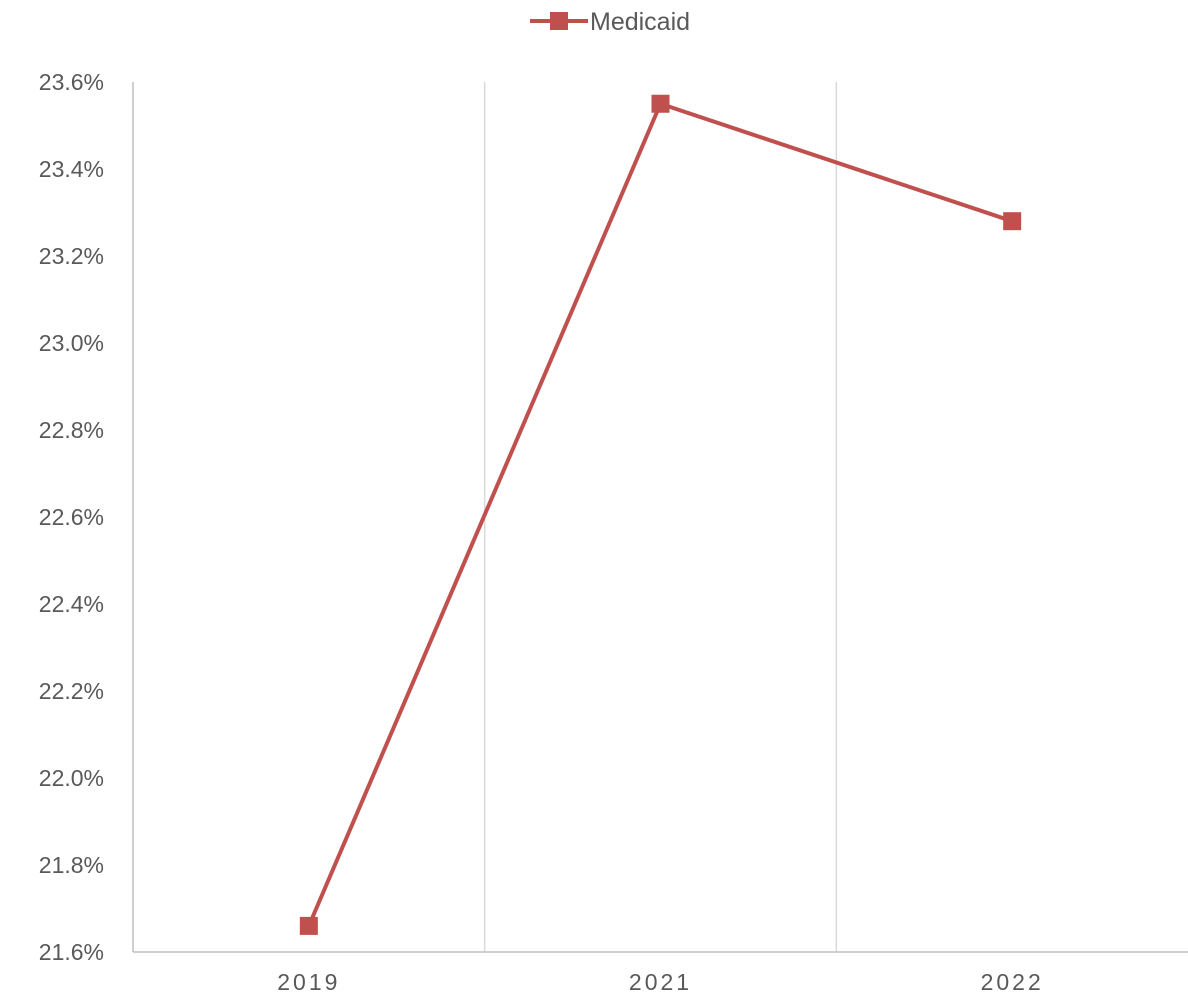 The height and width of the screenshot is (1001, 1188). What do you see at coordinates (640, 22) in the screenshot?
I see `legend-series-label: Medicaid` at bounding box center [640, 22].